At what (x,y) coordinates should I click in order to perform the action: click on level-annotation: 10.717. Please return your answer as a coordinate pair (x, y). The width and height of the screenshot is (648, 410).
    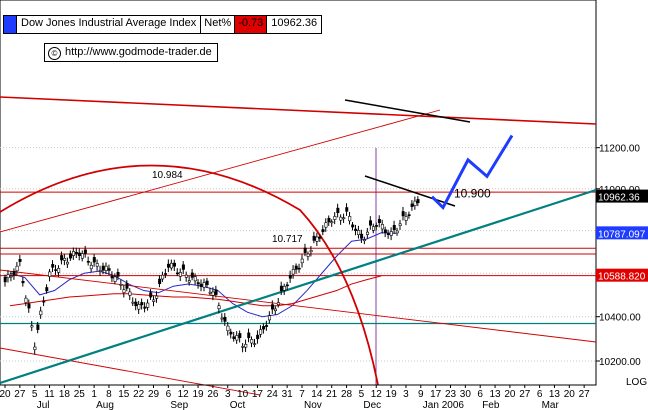
    Looking at the image, I should click on (287, 239).